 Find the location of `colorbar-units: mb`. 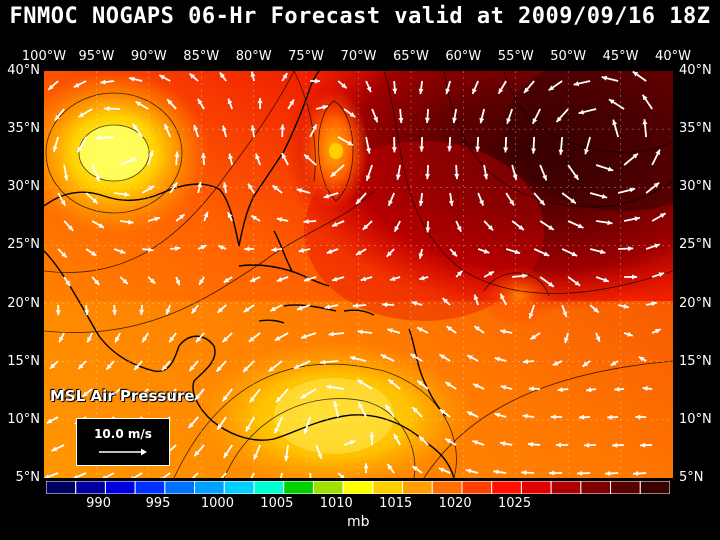

colorbar-units: mb is located at coordinates (358, 522).